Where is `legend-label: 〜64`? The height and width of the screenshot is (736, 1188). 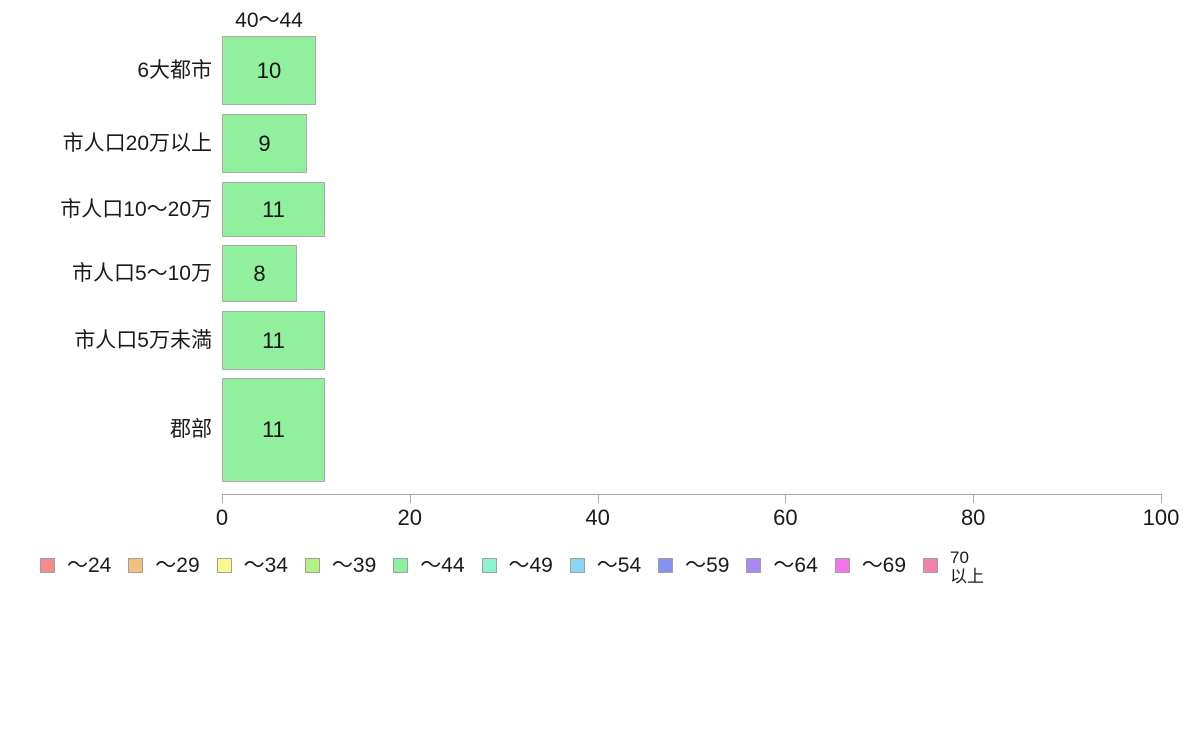 legend-label: 〜64 is located at coordinates (795, 565).